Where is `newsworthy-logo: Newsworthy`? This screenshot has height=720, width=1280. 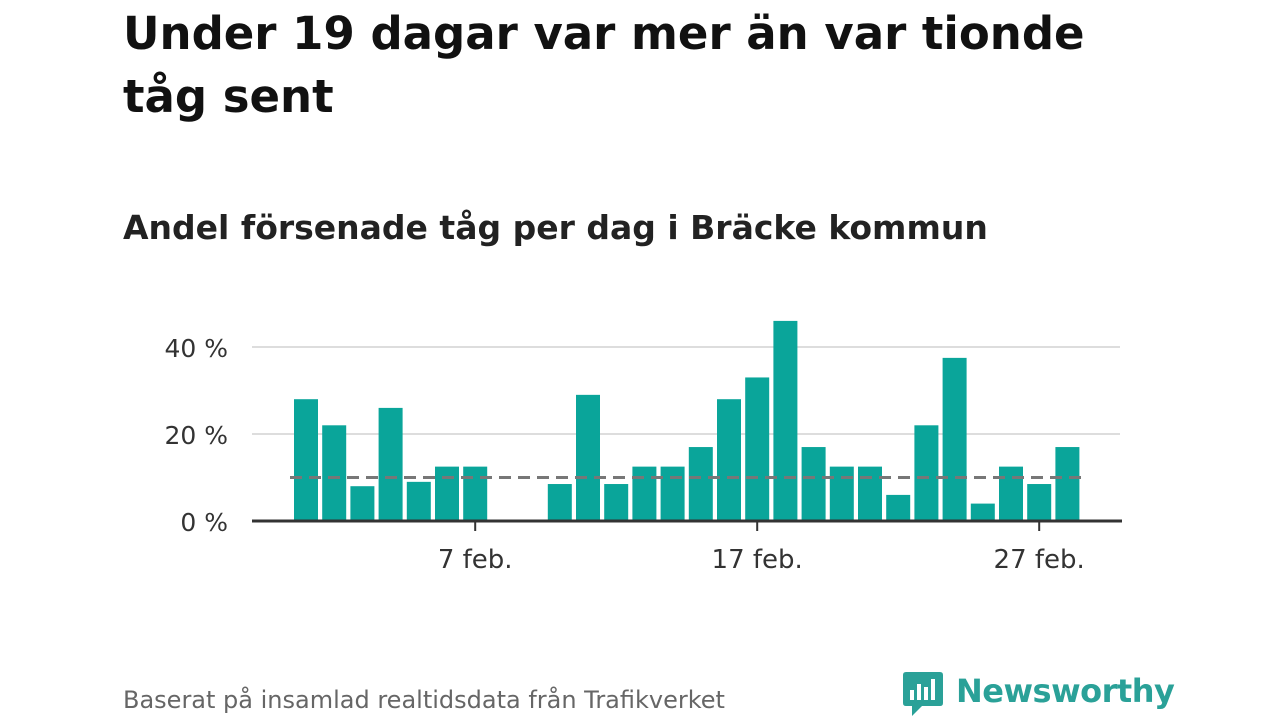
newsworthy-logo: Newsworthy is located at coordinates (1038, 694).